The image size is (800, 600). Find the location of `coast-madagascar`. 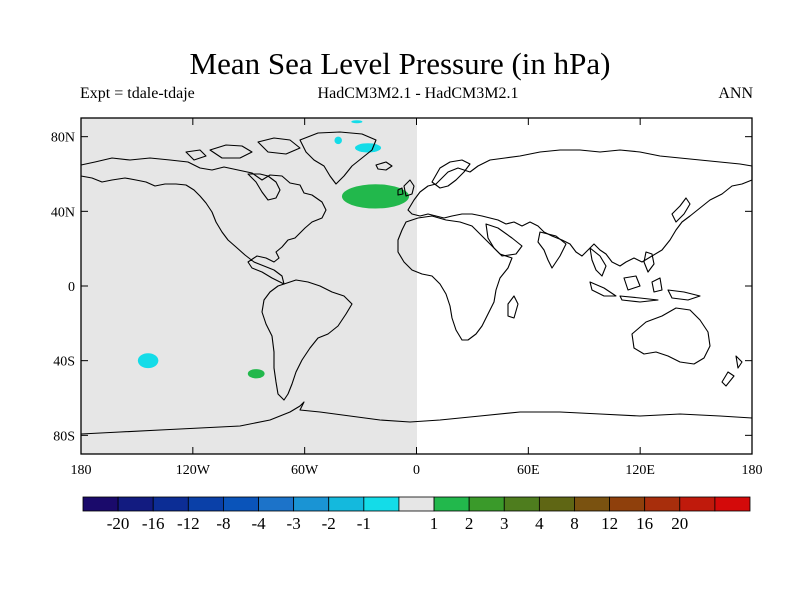

coast-madagascar is located at coordinates (513, 307).